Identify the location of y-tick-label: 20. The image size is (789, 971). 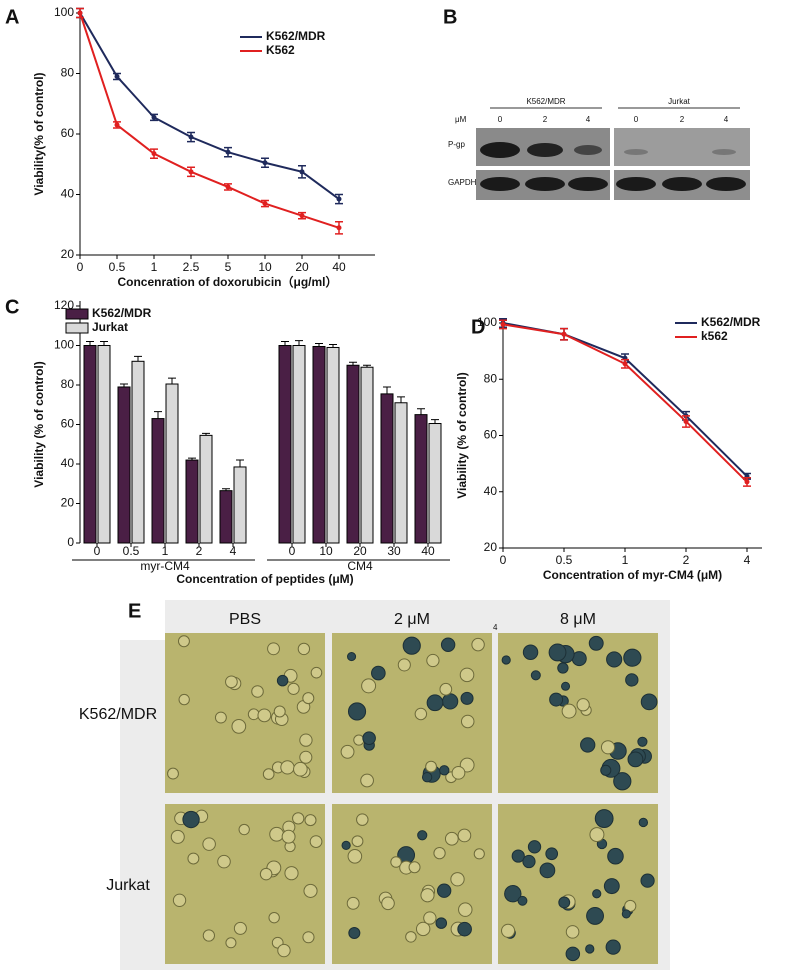
(491, 547).